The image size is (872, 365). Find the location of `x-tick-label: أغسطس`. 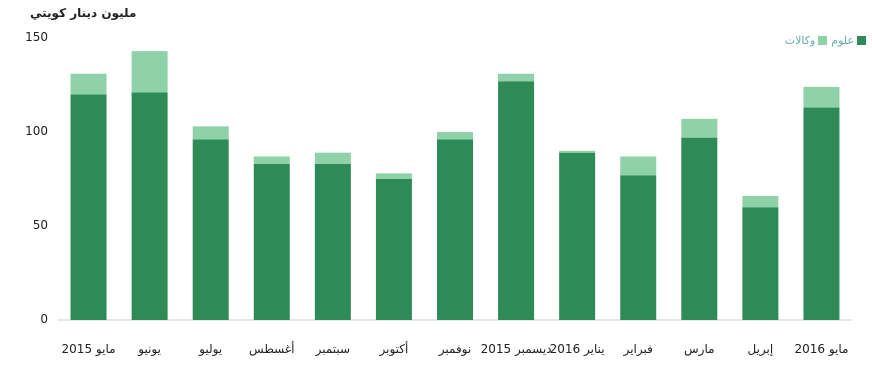

x-tick-label: أغسطس is located at coordinates (272, 349).